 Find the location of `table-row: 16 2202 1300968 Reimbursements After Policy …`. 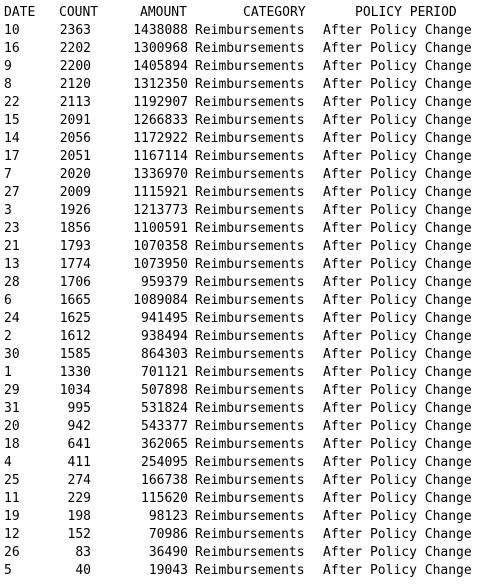

table-row: 16 2202 1300968 Reimbursements After Policy … is located at coordinates (240, 49).